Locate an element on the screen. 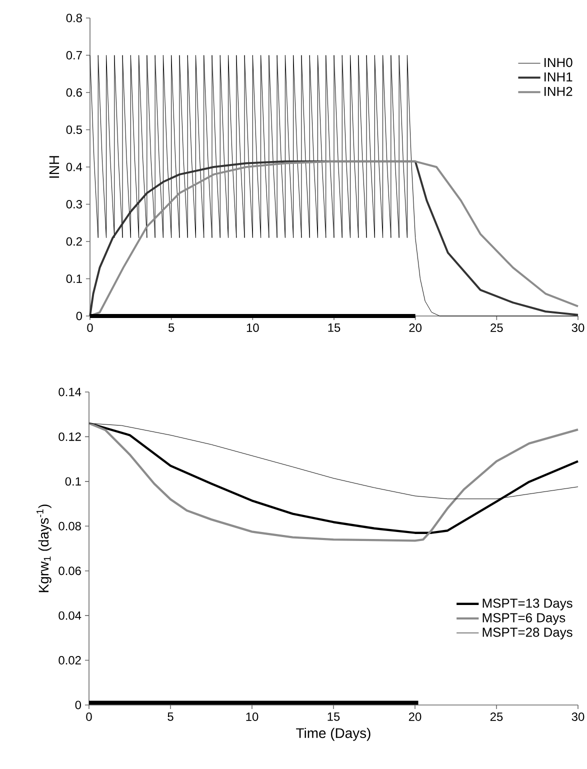  x-axis-title: Time (Days) is located at coordinates (333, 734).